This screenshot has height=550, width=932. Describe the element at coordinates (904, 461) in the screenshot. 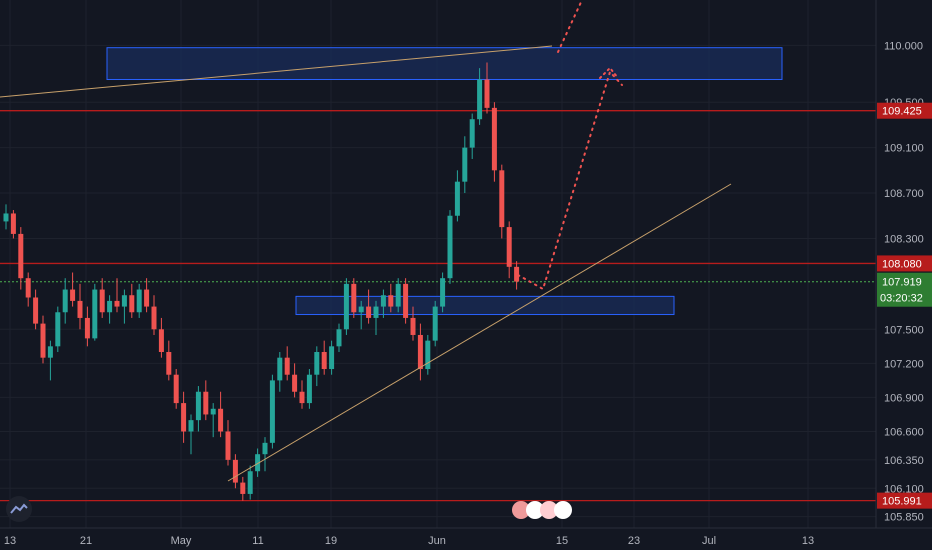

I see `y-tick-label: 106.350` at that location.